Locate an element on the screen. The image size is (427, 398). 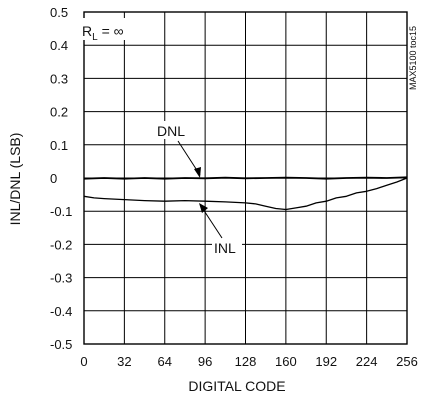
y-tick-label: 0.4 is located at coordinates (59, 45).